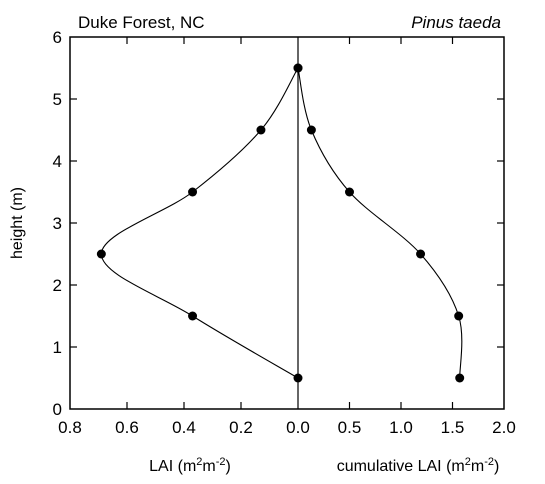  Describe the element at coordinates (456, 22) in the screenshot. I see `species-label: Pinus taeda` at that location.